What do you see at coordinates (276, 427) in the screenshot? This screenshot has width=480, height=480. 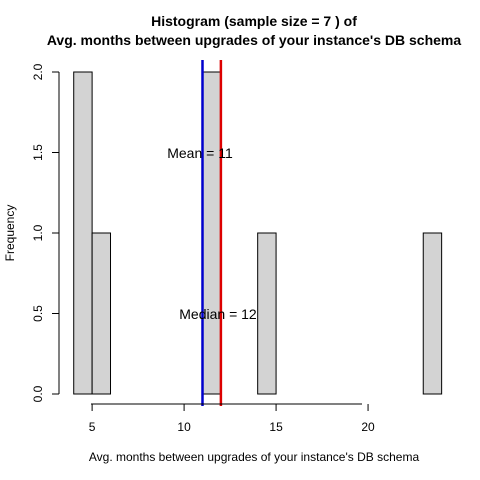 I see `x-tick-label: 15` at bounding box center [276, 427].